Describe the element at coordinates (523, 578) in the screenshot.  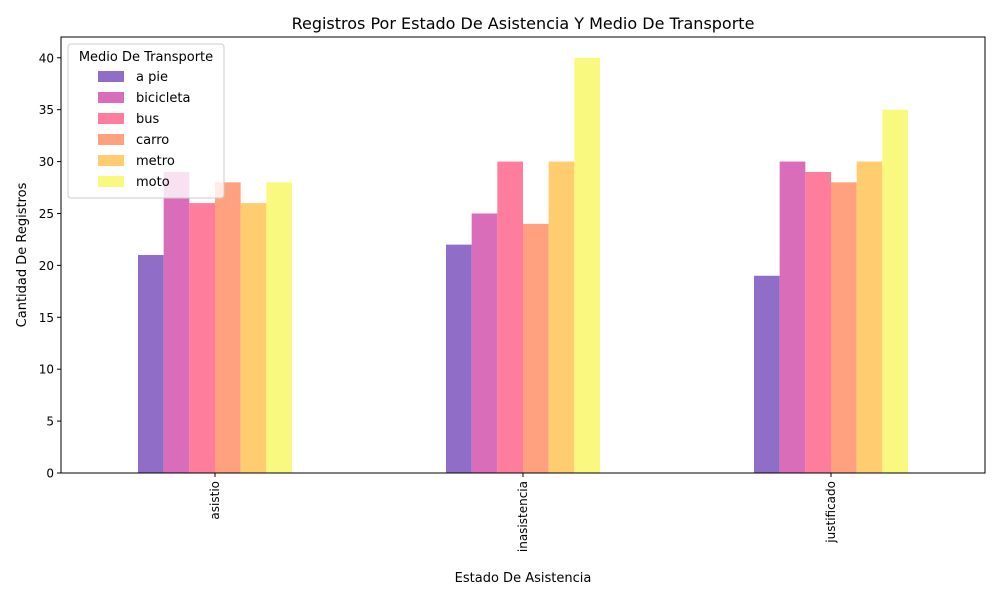
I see `x-axis-label: Estado De Asistencia` at that location.